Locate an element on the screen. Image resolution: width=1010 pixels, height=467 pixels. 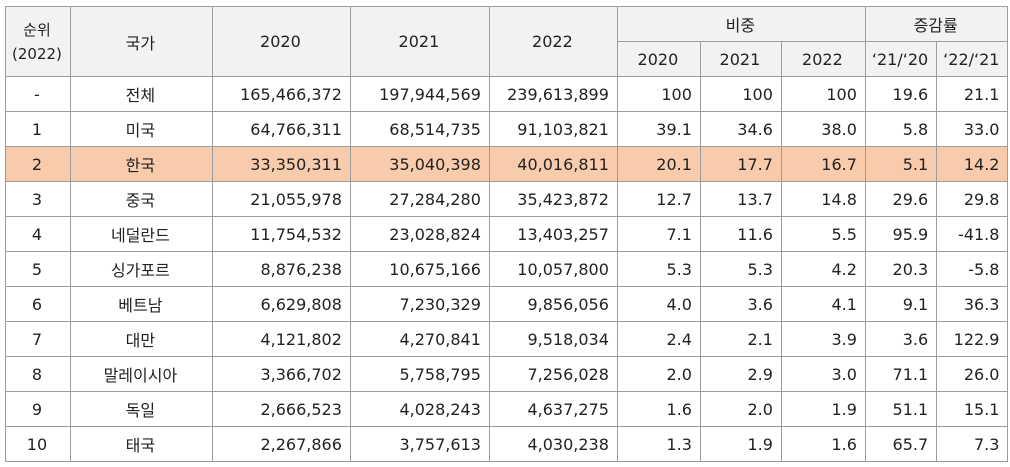
value-2020-cell: 64,766,311 is located at coordinates (281, 129).